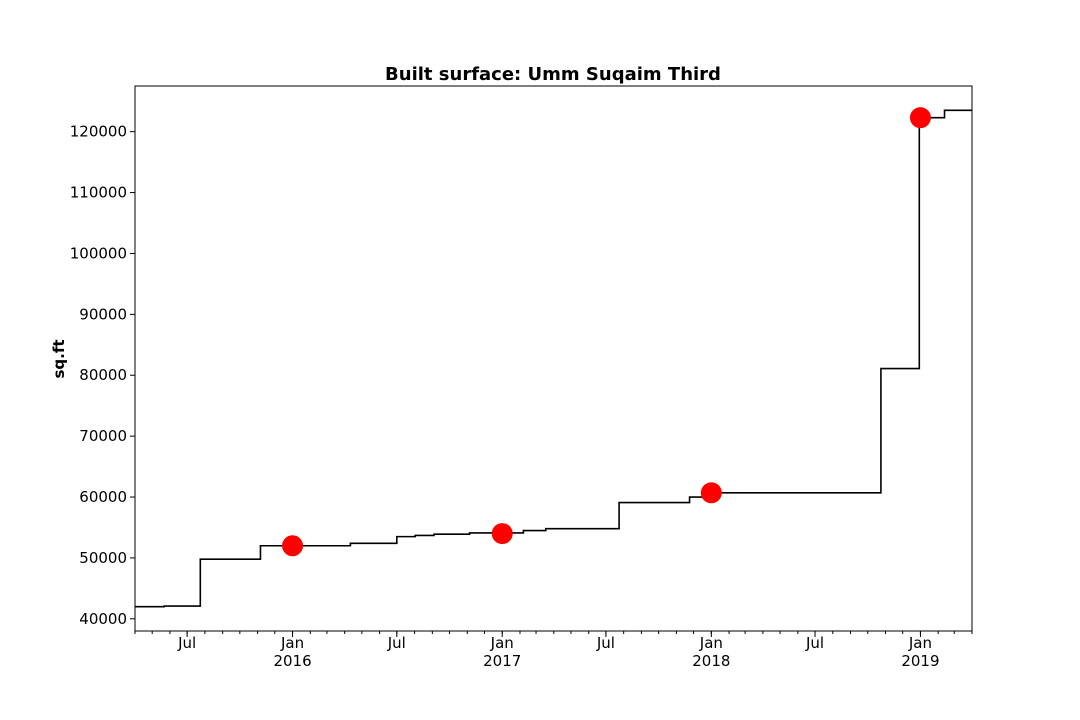  What do you see at coordinates (103, 375) in the screenshot?
I see `y-tick-label: 80000` at bounding box center [103, 375].